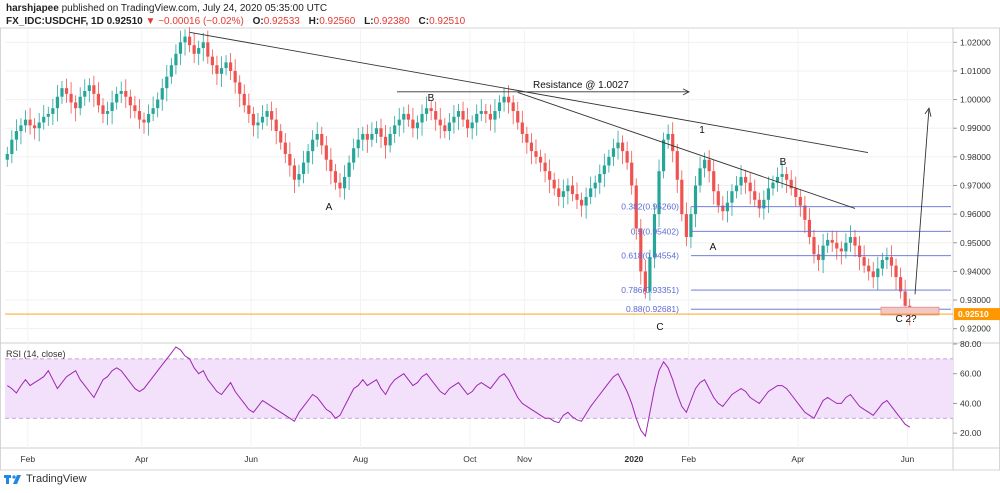 Image resolution: width=1000 pixels, height=493 pixels. What do you see at coordinates (258, 21) in the screenshot?
I see `open-label: O:` at bounding box center [258, 21].